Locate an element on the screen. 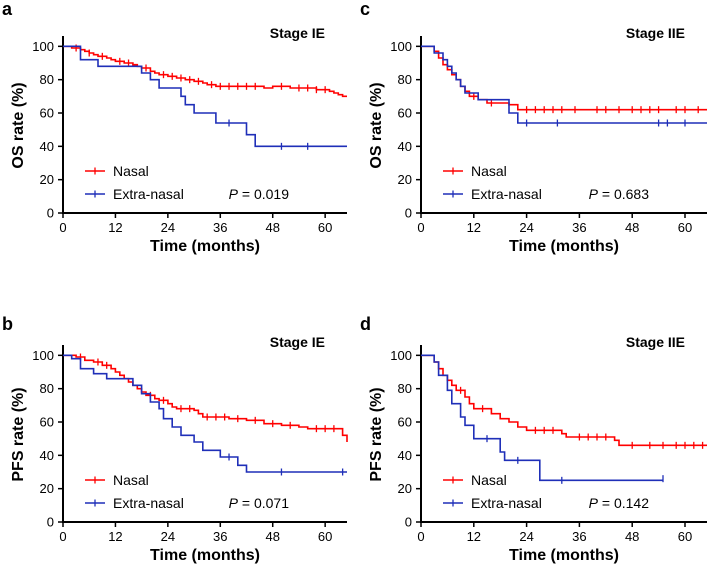 The width and height of the screenshot is (709, 568). panel-letter: c is located at coordinates (365, 9).